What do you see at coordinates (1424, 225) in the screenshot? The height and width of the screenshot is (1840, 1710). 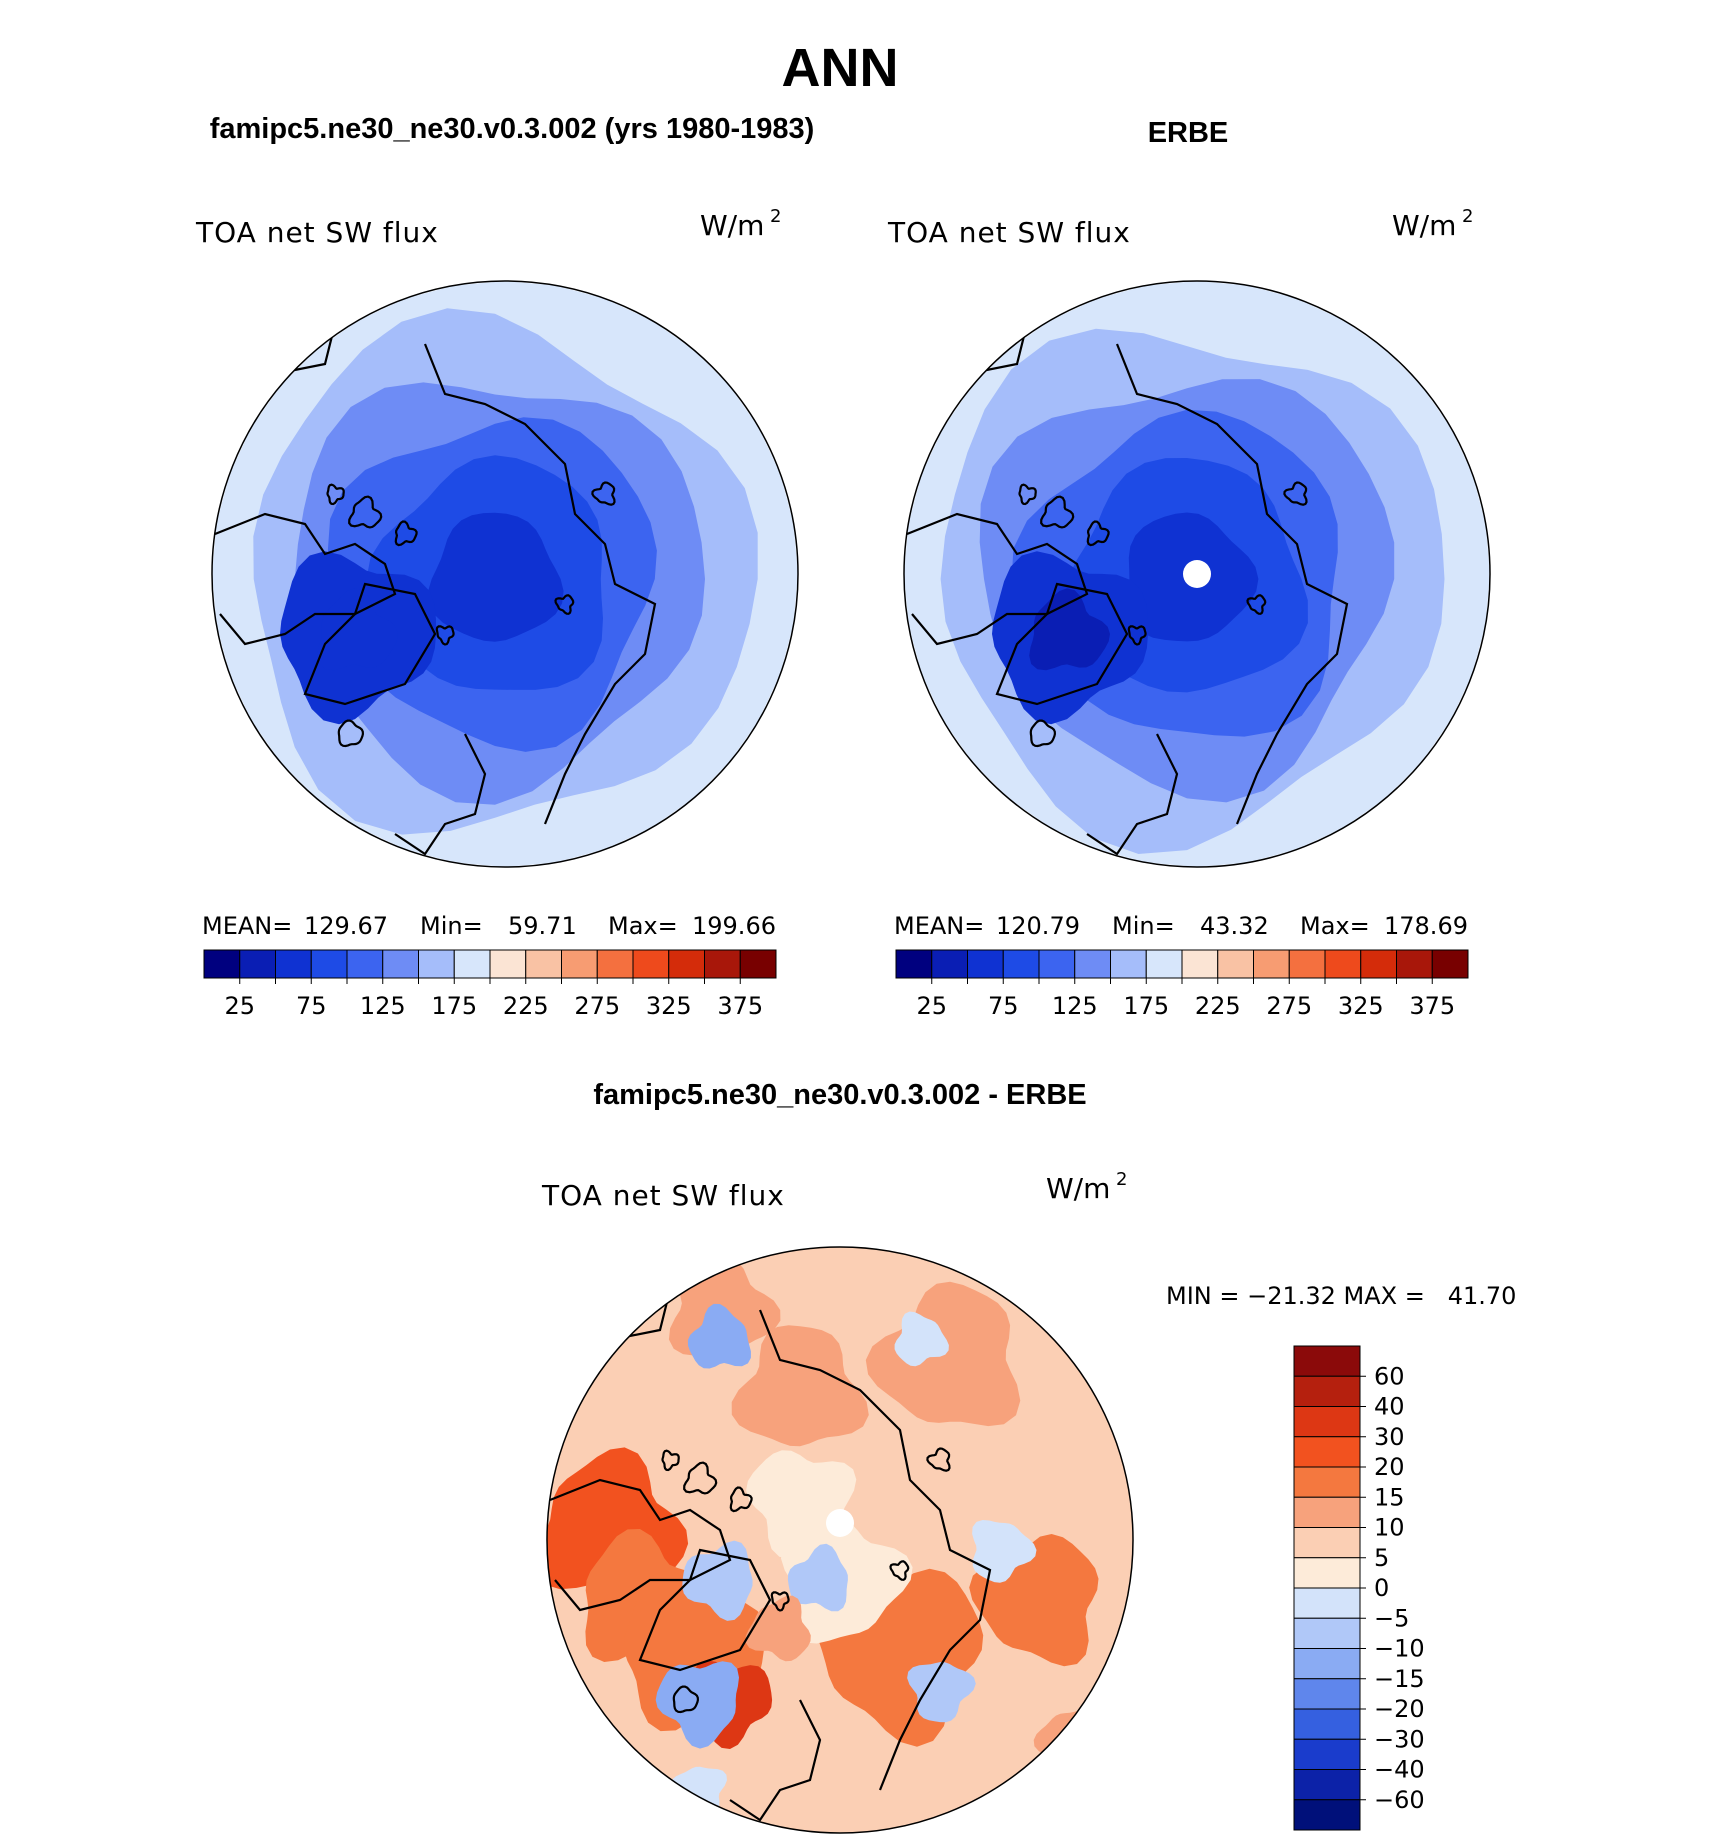 I see `panel-2-units: W/m` at bounding box center [1424, 225].